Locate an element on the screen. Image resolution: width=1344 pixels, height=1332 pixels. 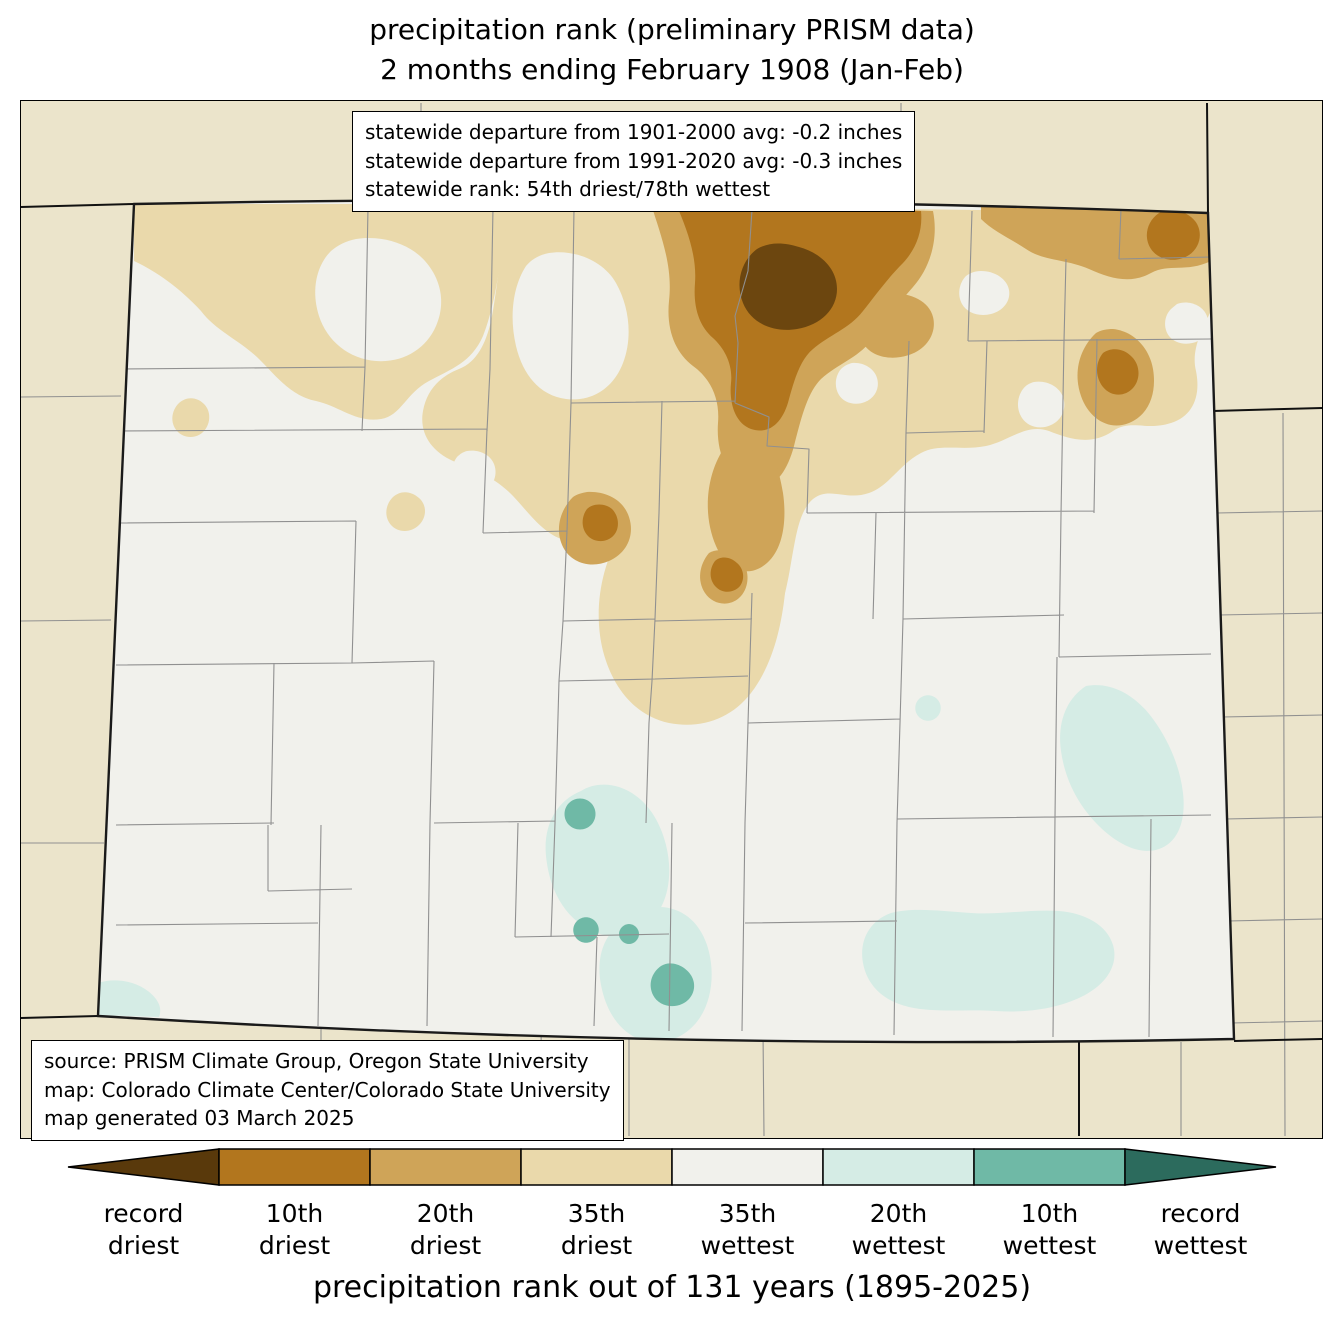
legend-segment-10th-driest is located at coordinates (294, 1167).